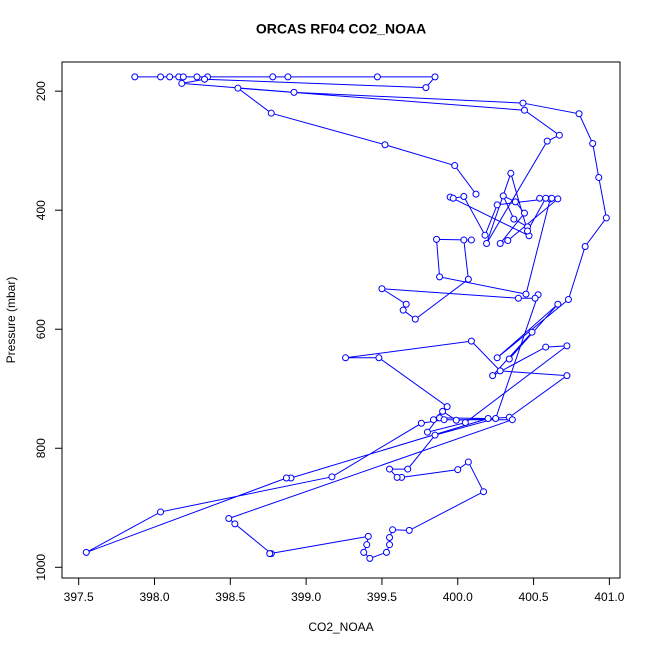  I want to click on y-tick-label: 400, so click(41, 210).